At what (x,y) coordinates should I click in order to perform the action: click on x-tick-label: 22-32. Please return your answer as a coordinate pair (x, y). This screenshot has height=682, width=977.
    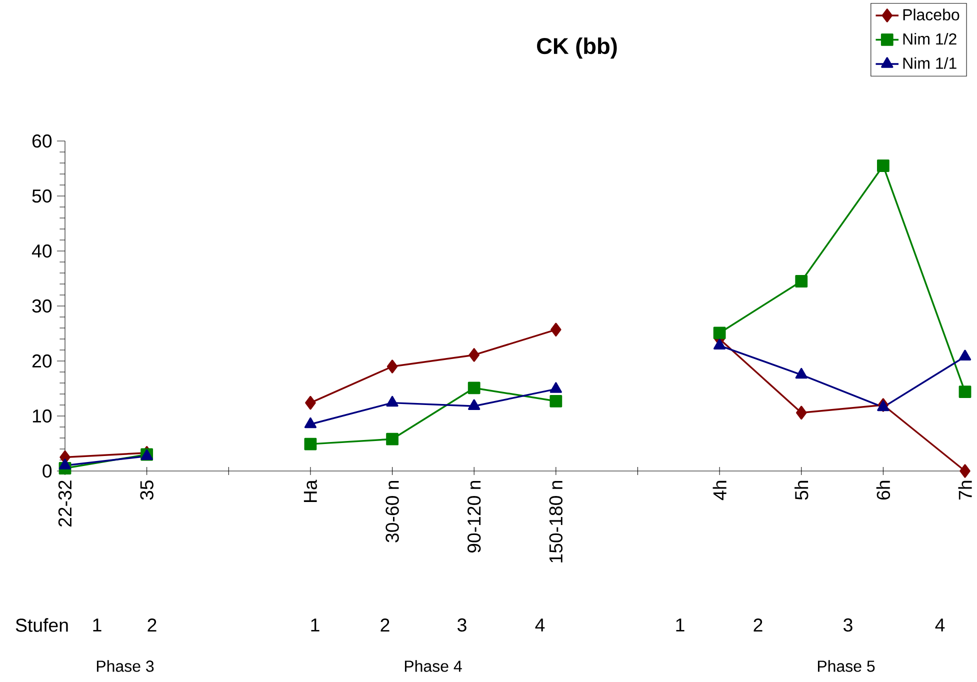
    Looking at the image, I should click on (65, 503).